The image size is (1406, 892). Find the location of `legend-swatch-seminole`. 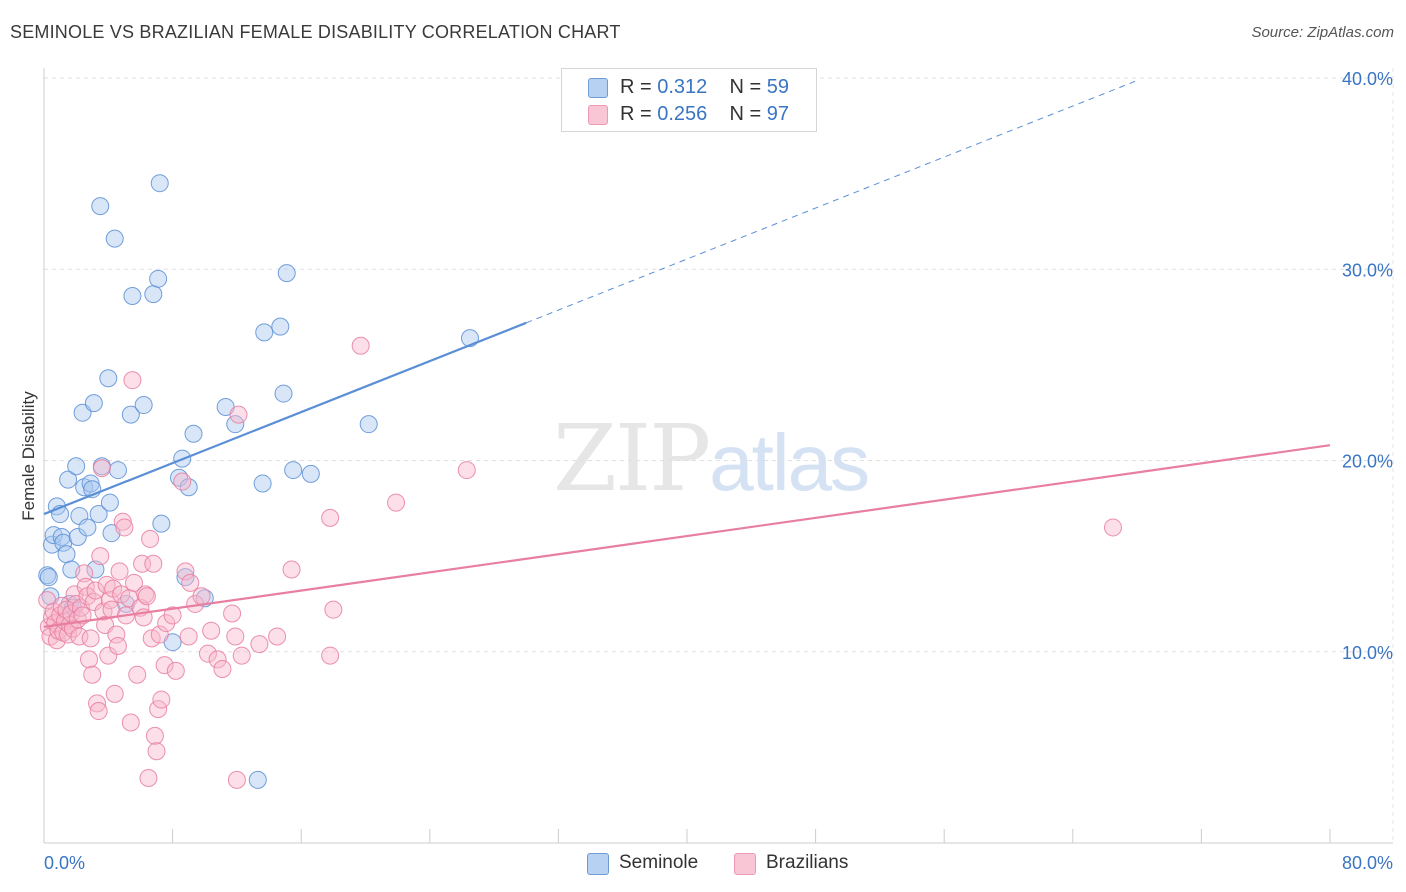

legend-swatch-seminole is located at coordinates (598, 88).